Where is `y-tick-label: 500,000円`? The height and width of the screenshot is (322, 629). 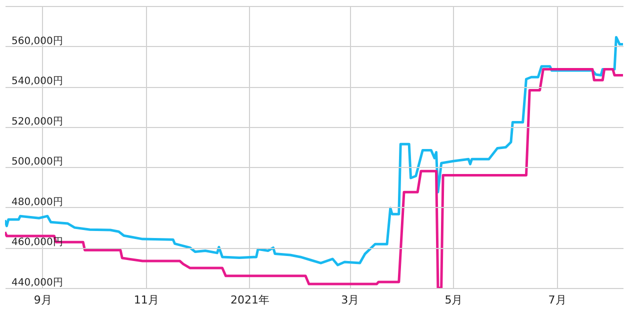 y-tick-label: 500,000円 is located at coordinates (37, 162).